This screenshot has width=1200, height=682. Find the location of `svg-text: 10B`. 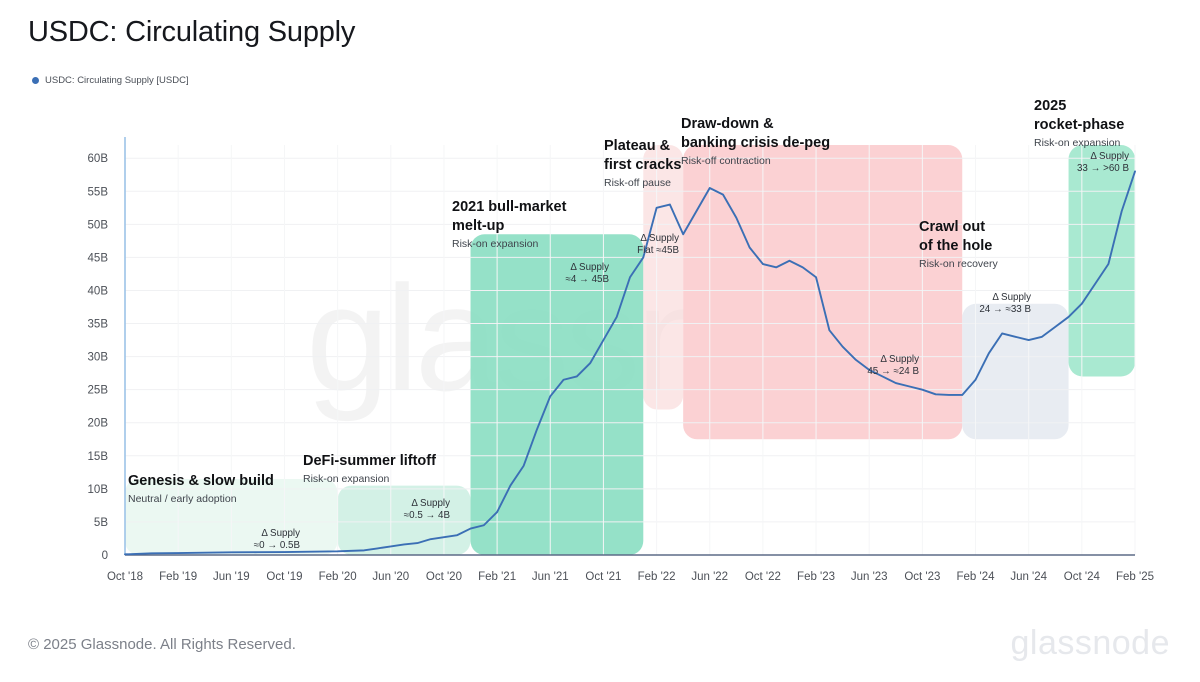

svg-text: 10B is located at coordinates (98, 490).